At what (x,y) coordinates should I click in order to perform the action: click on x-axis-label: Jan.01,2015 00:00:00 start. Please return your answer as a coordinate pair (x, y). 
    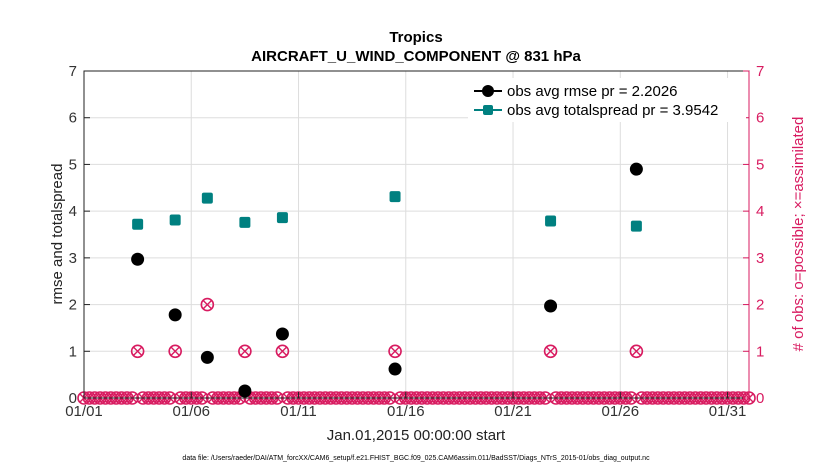
    Looking at the image, I should click on (416, 435).